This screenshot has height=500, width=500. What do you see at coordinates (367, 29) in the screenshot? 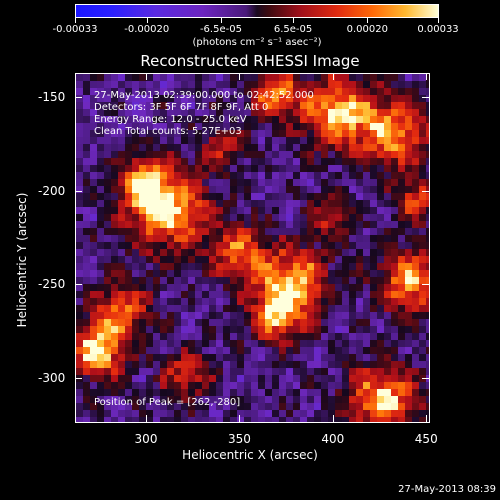
I see `colorbar-tick-label: 0.00020` at bounding box center [367, 29].